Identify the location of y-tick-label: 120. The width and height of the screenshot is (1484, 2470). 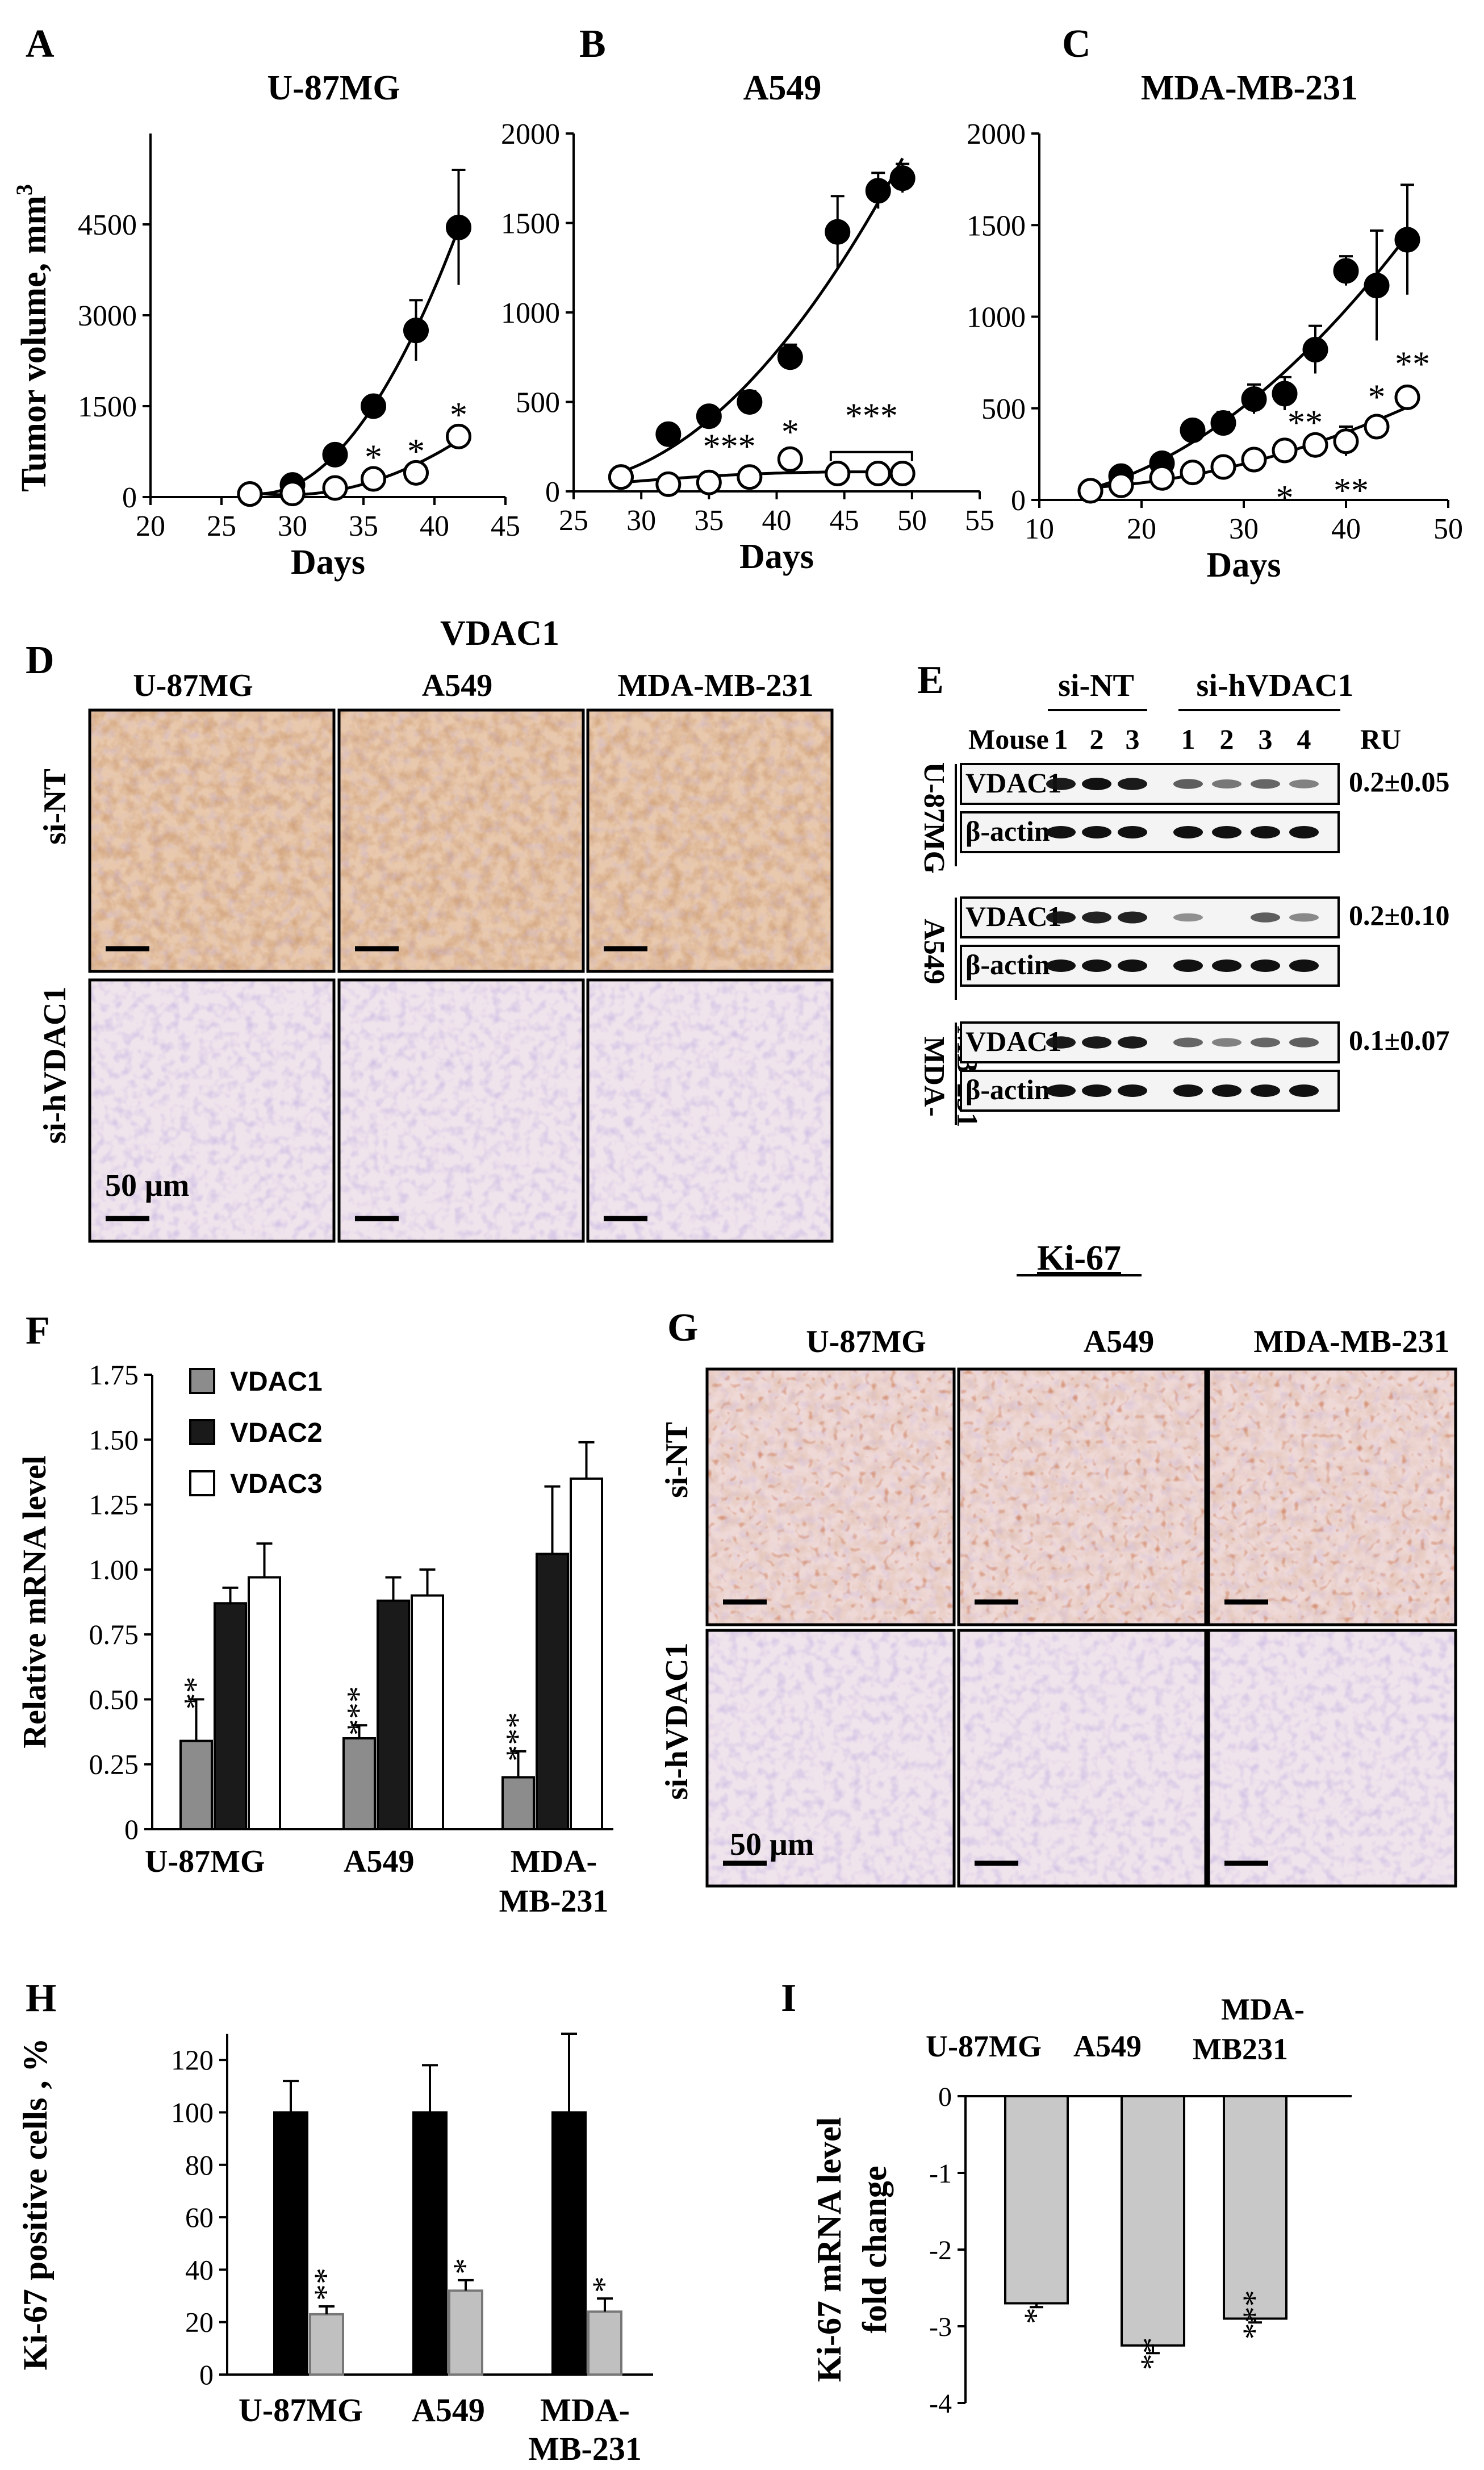
(192, 2060).